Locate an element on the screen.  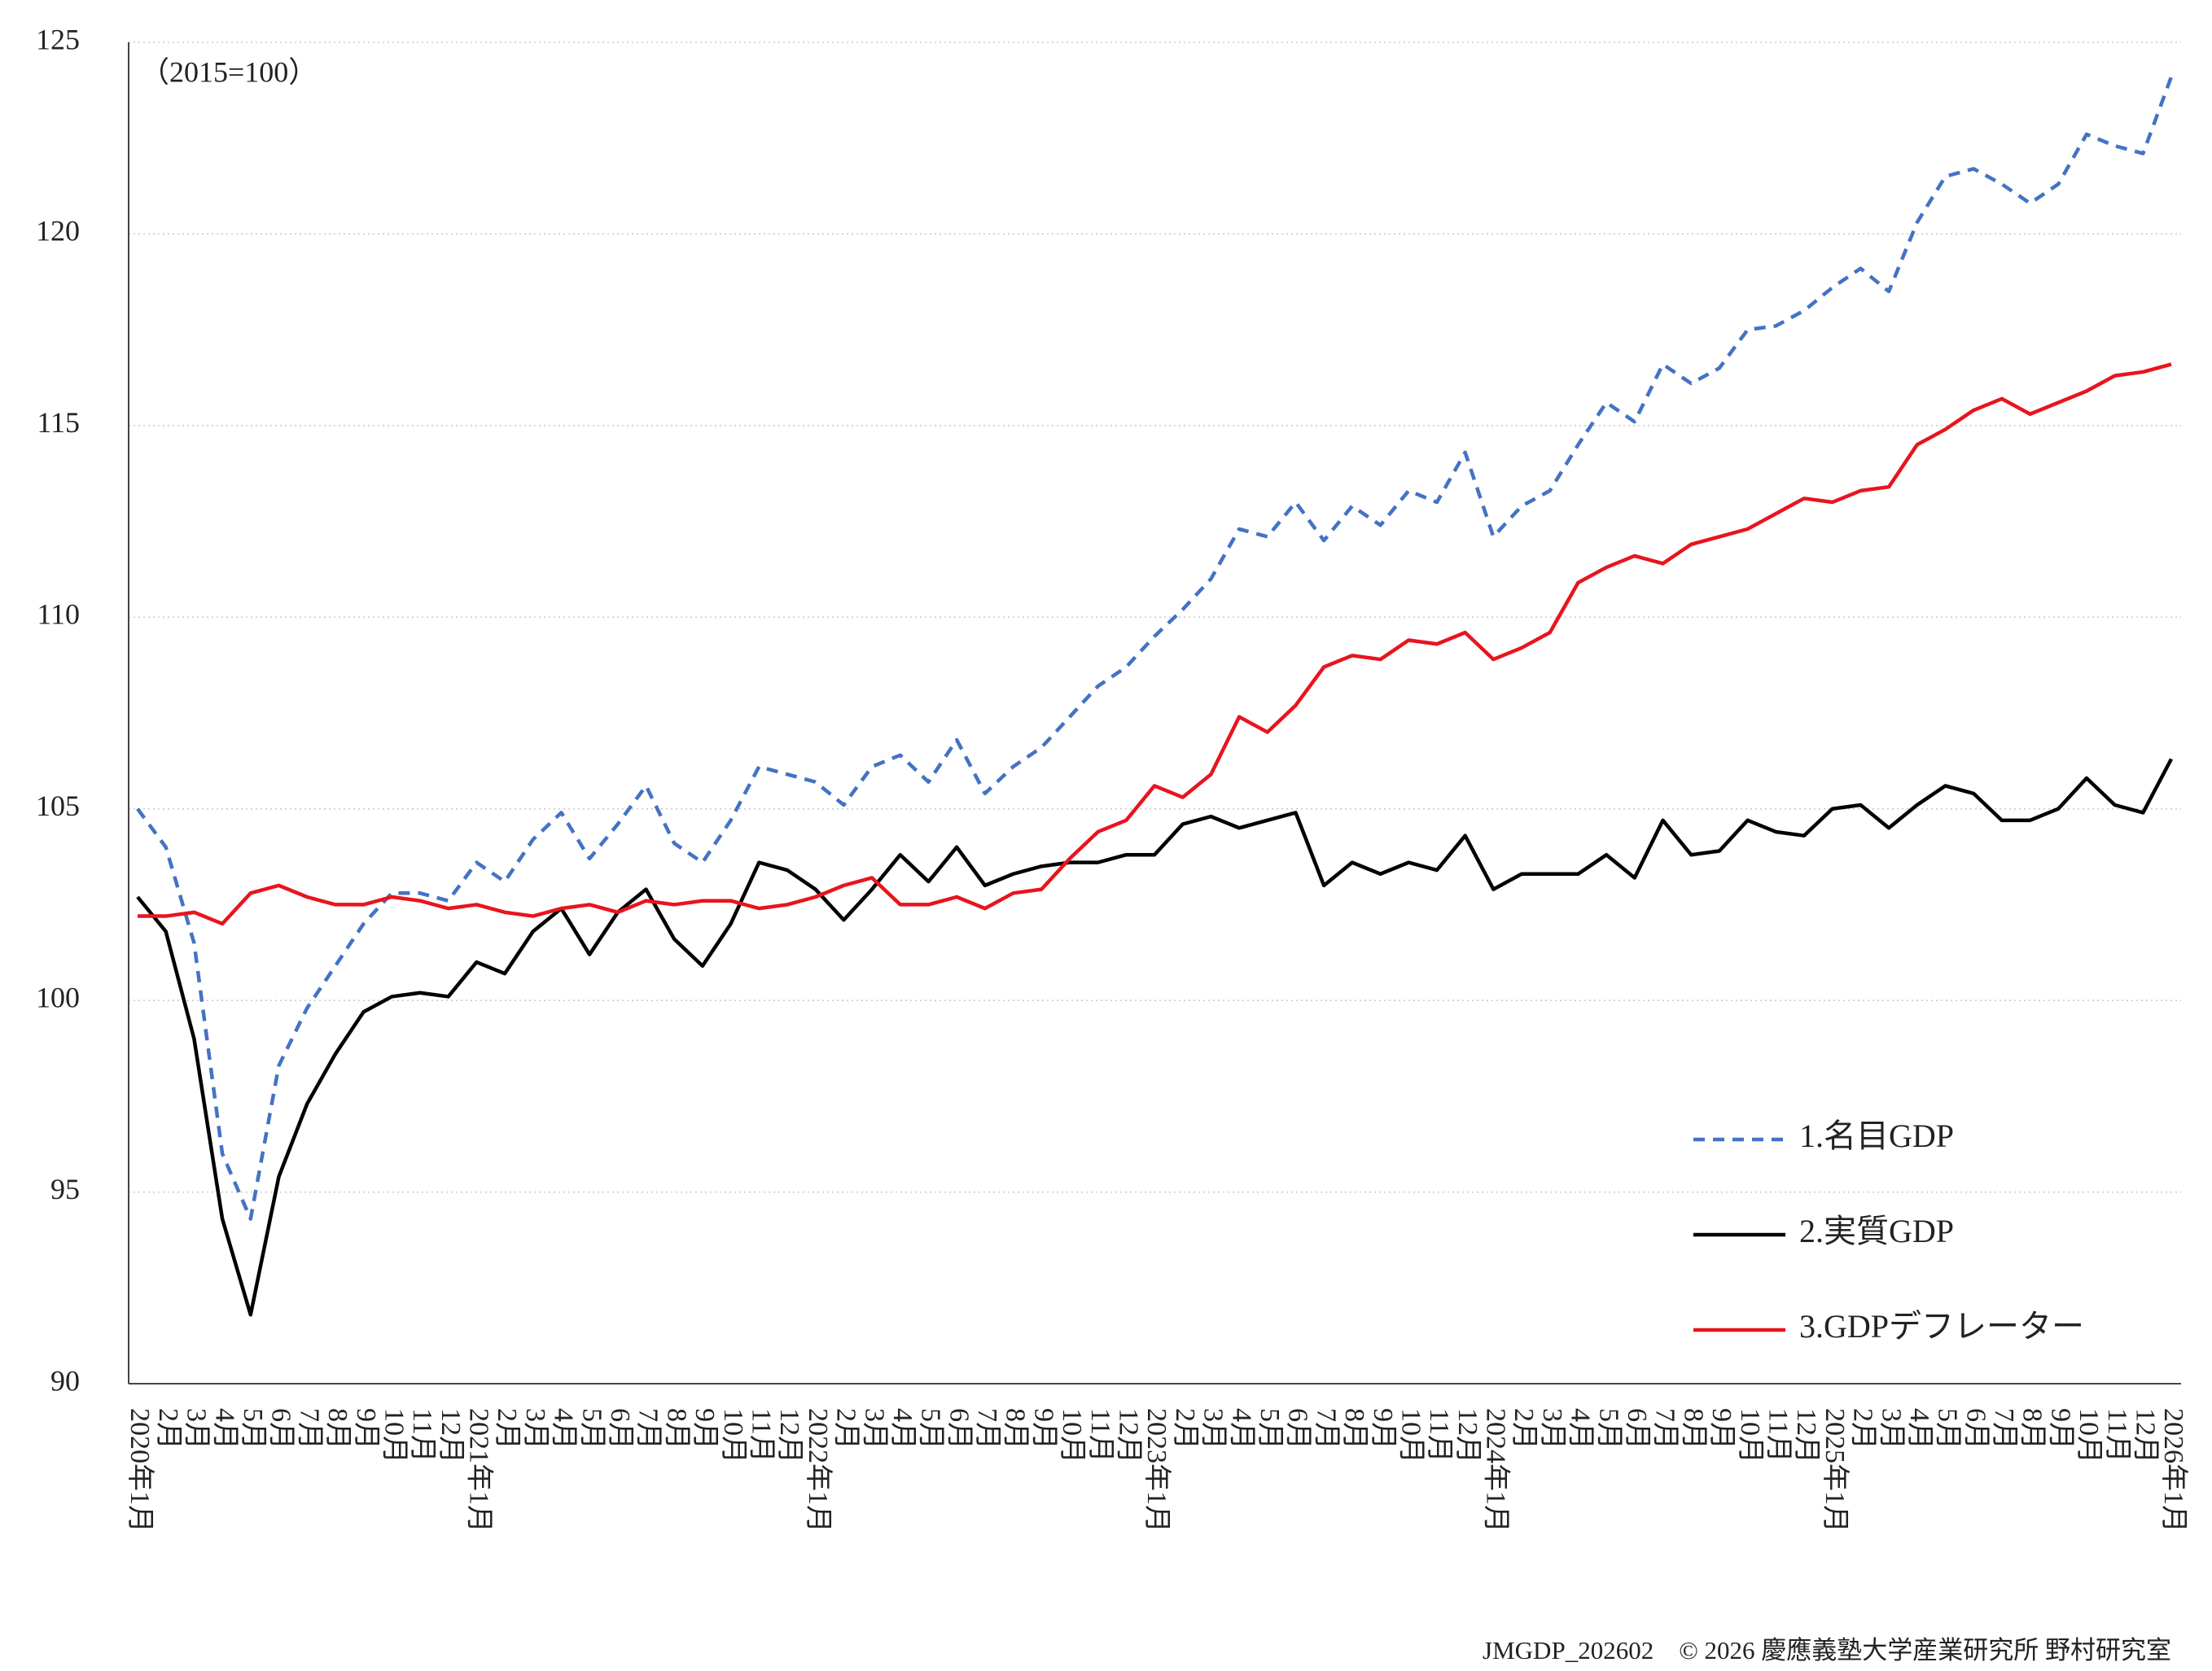
footer: JMGDP_202602 © 2026 慶應義塾大学産業研究所 野村研究室 is located at coordinates (1827, 1650).